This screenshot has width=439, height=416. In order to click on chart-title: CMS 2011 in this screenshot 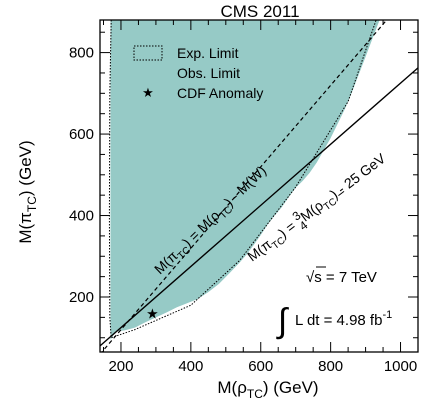, I will do `click(259, 11)`.